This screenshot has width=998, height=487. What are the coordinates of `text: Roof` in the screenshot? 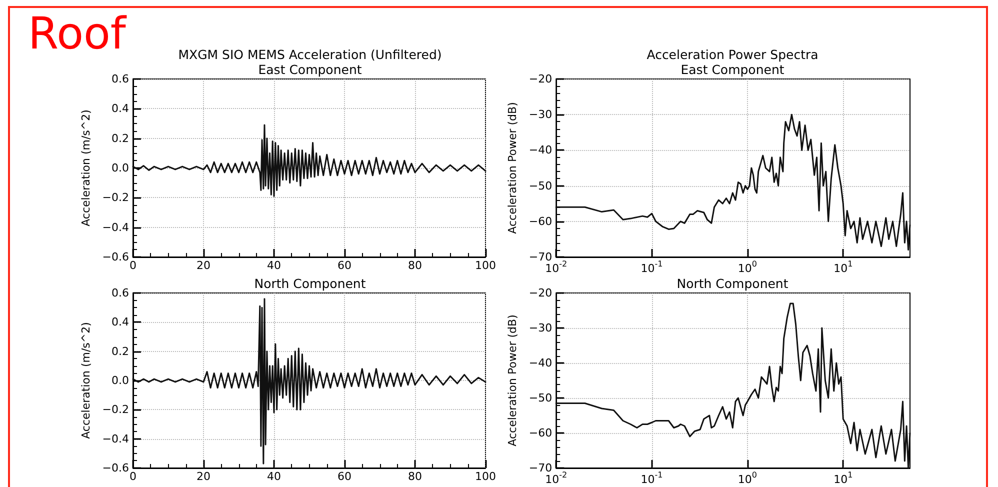 It's located at (78, 34).